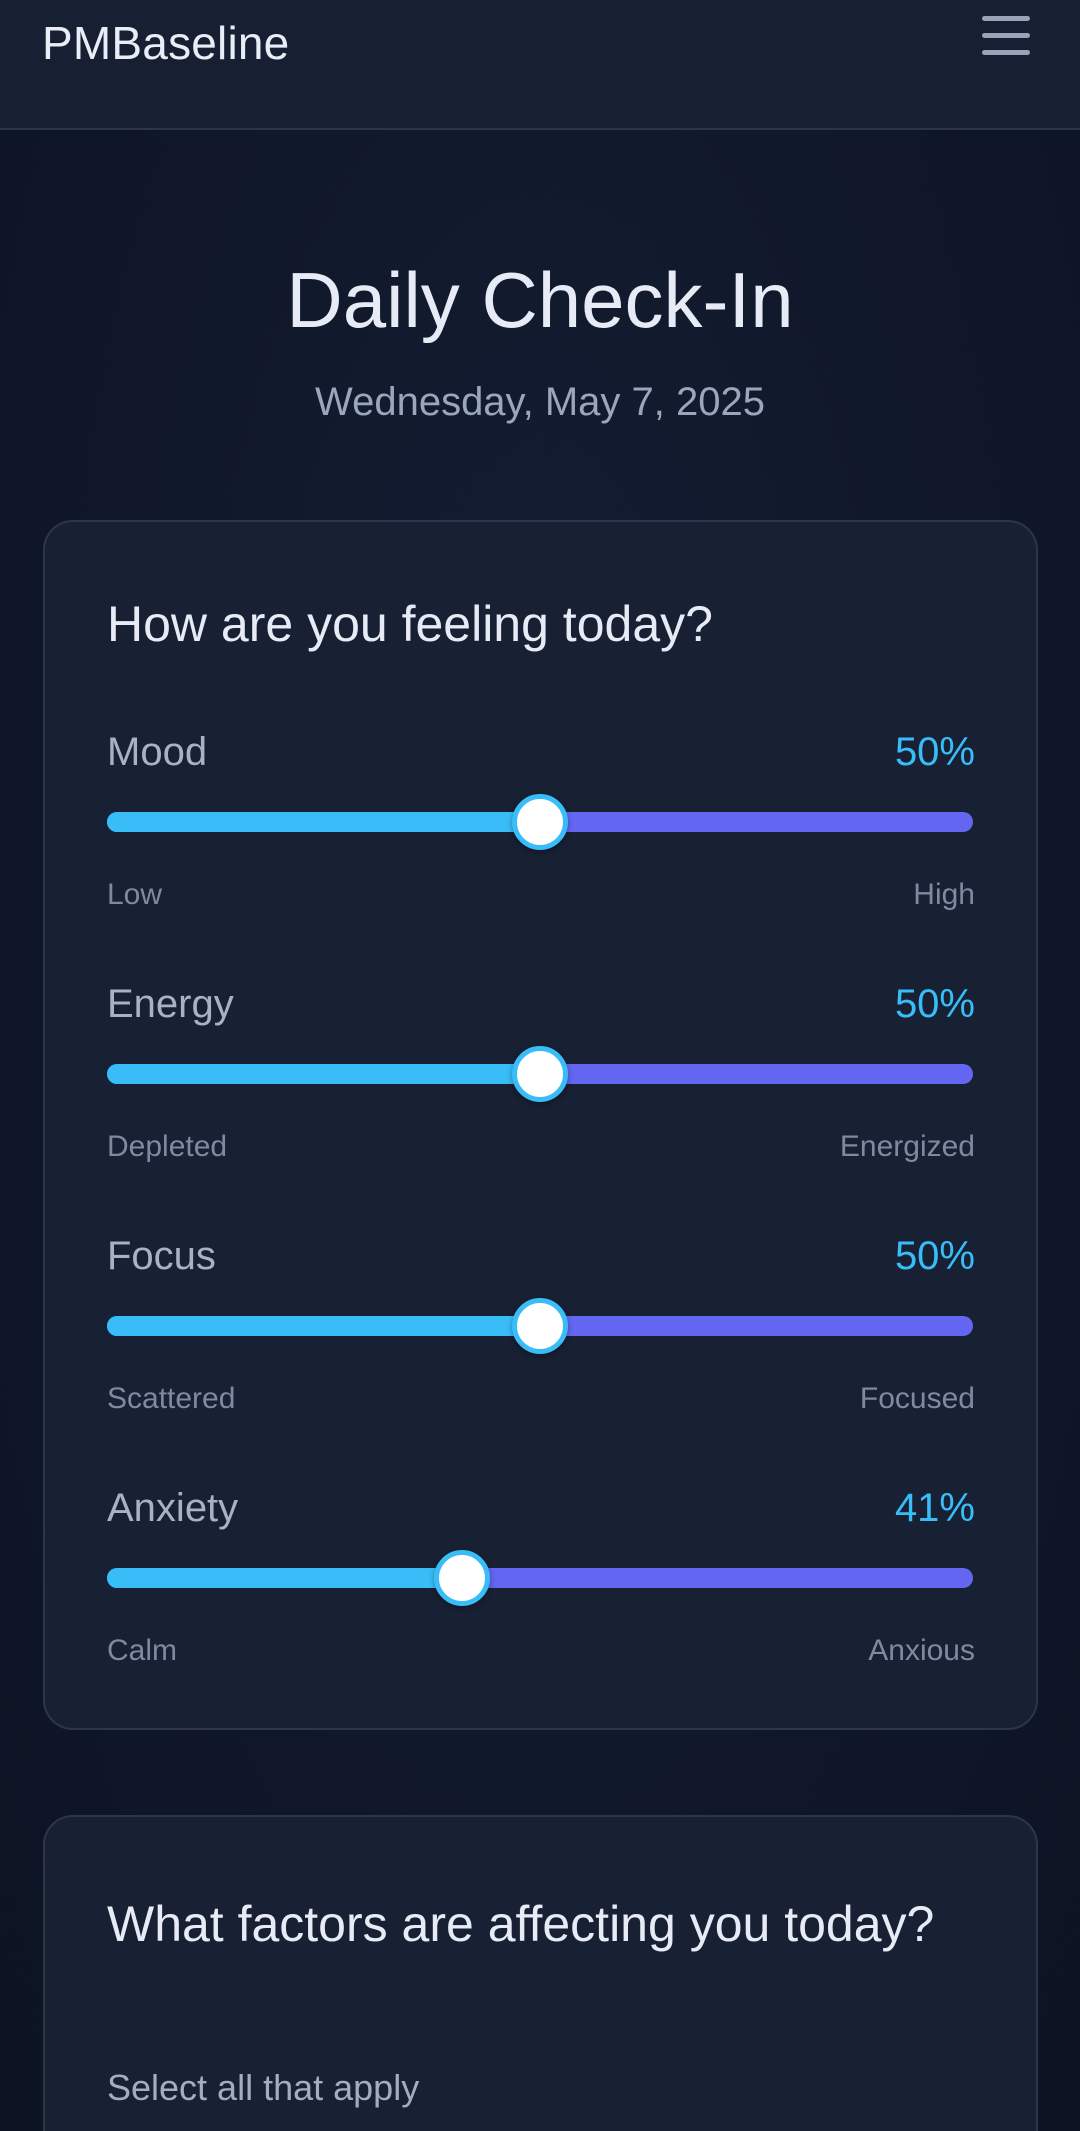  I want to click on slider-energy: Energy 50% Depleted Energized, so click(541, 1077).